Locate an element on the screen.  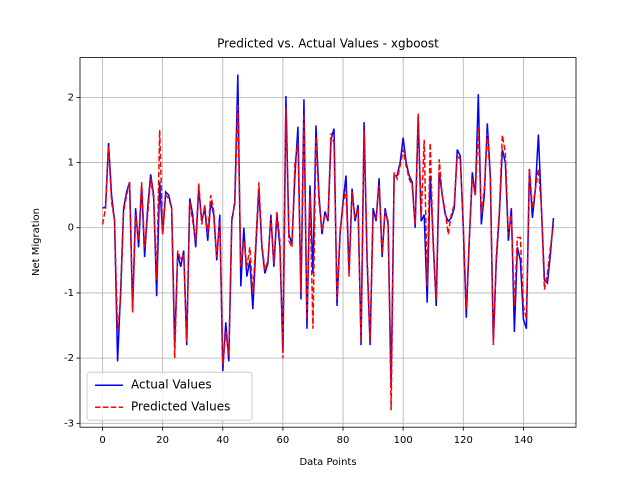
y-tick-label: -3 is located at coordinates (69, 423).